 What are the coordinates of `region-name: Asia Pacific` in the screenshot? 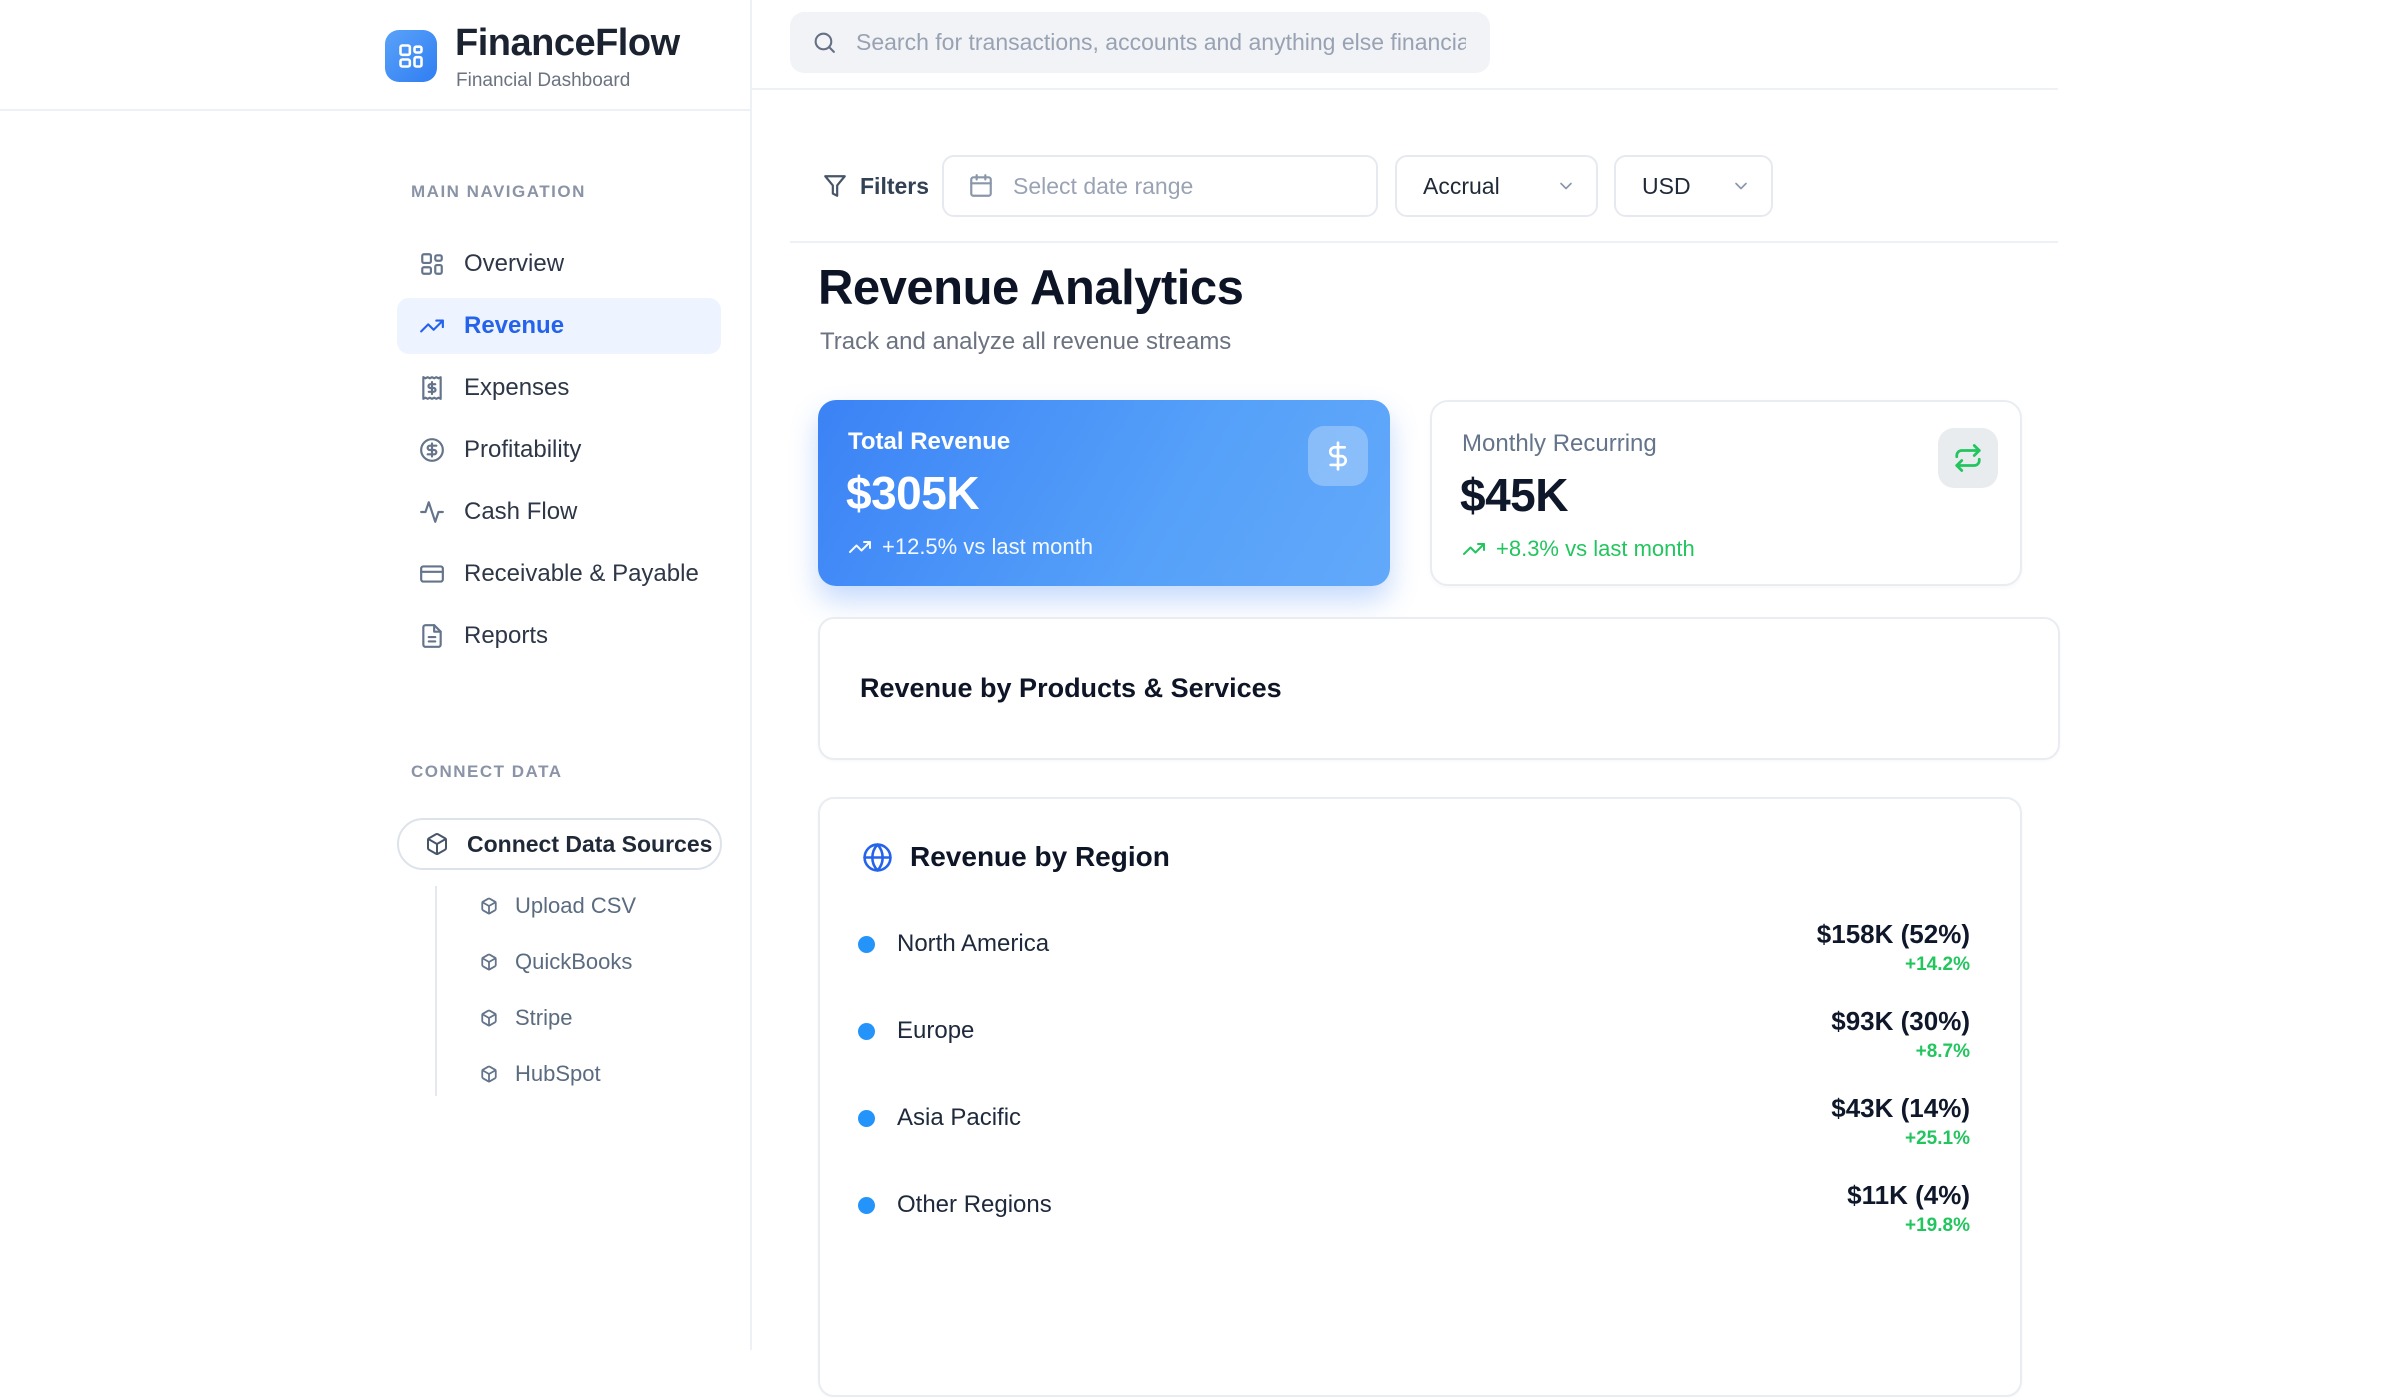 It's located at (959, 1117).